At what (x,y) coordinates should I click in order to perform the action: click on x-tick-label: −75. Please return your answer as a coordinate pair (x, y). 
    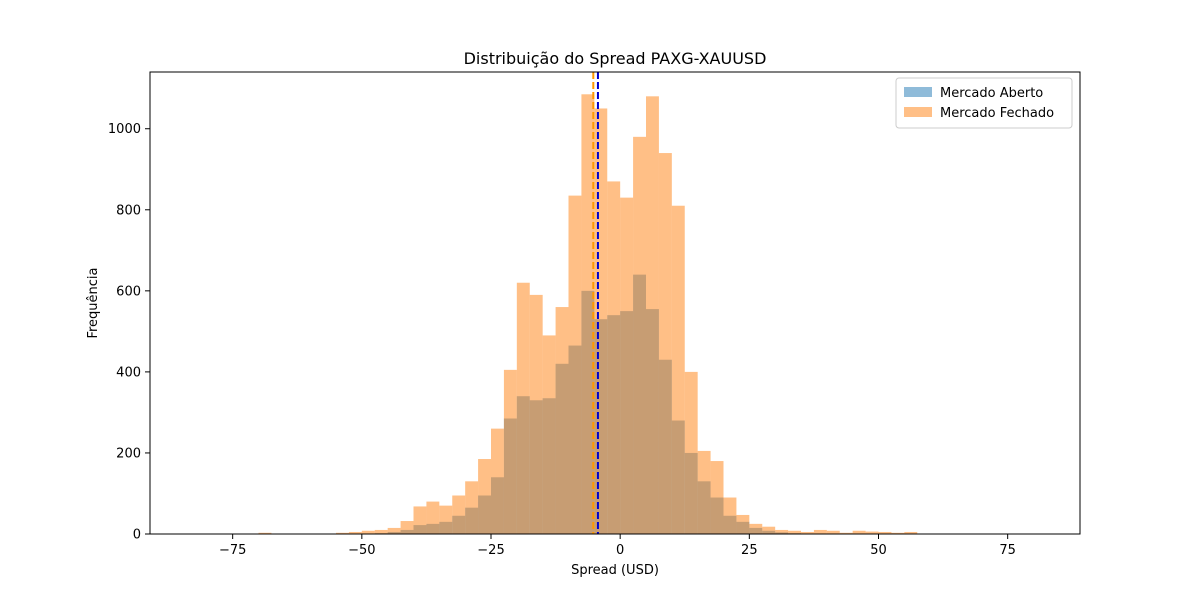
    Looking at the image, I should click on (232, 550).